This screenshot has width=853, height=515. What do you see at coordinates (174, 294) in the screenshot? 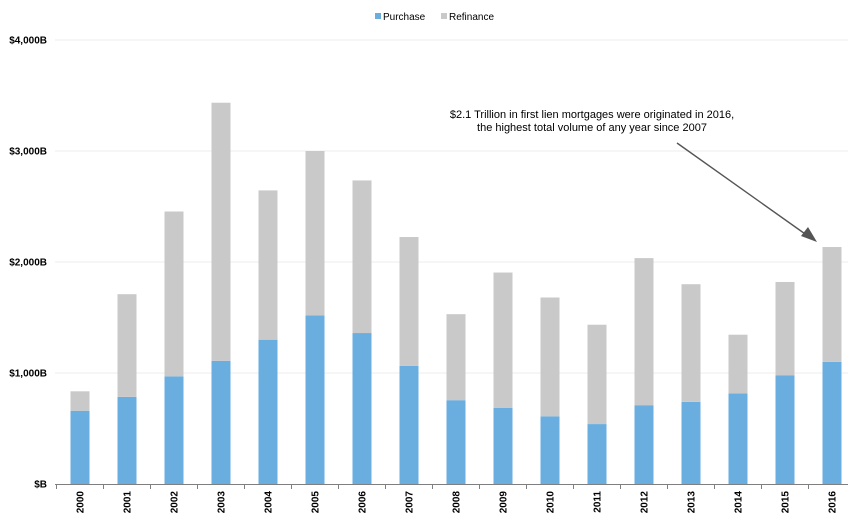
I see `bar-refinance-2002` at bounding box center [174, 294].